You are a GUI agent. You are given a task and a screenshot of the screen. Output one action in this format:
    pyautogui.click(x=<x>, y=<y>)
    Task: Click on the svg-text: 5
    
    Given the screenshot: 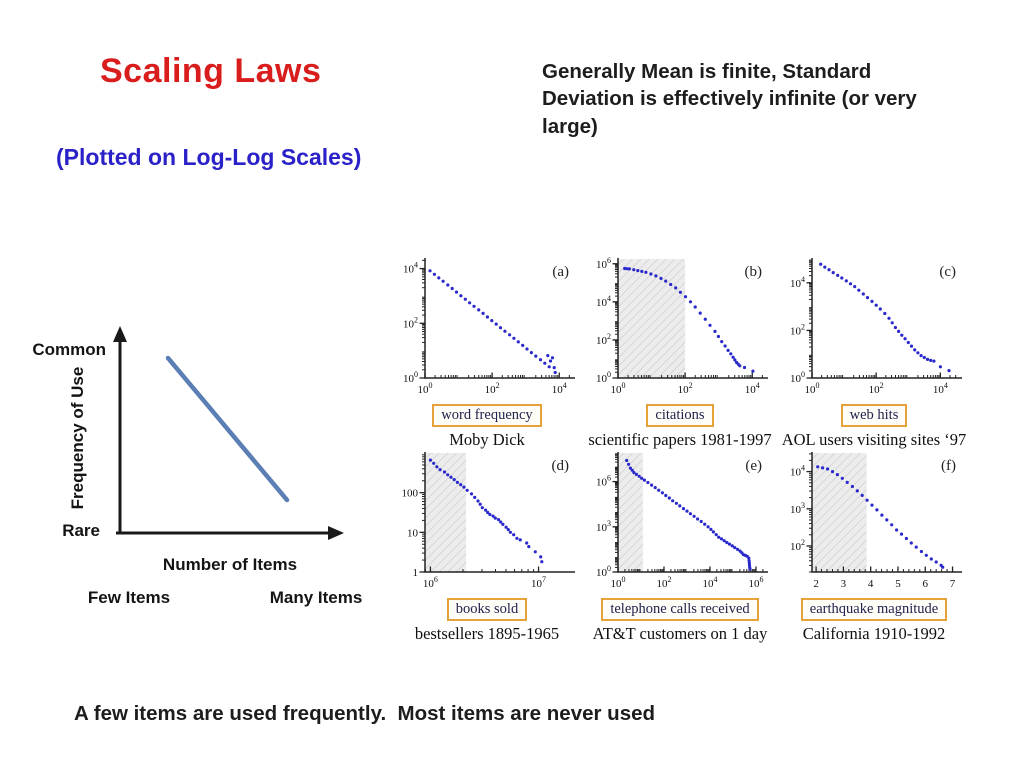 What is the action you would take?
    pyautogui.click(x=898, y=584)
    